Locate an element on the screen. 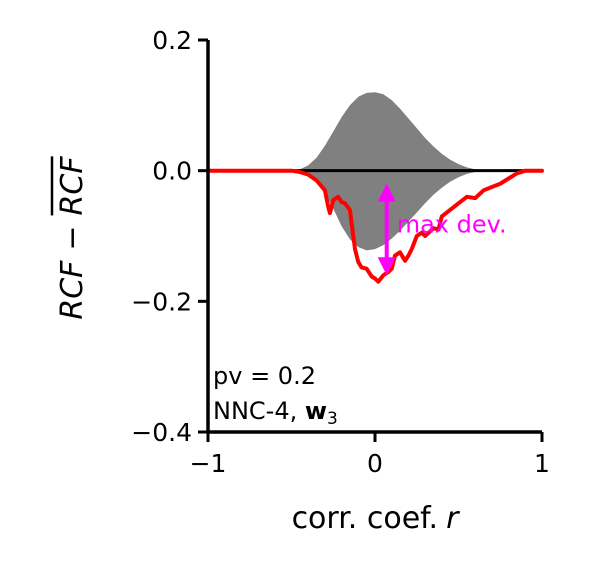 Image resolution: width=604 pixels, height=572 pixels. max-dev-arrow-head-bottom is located at coordinates (386, 266).